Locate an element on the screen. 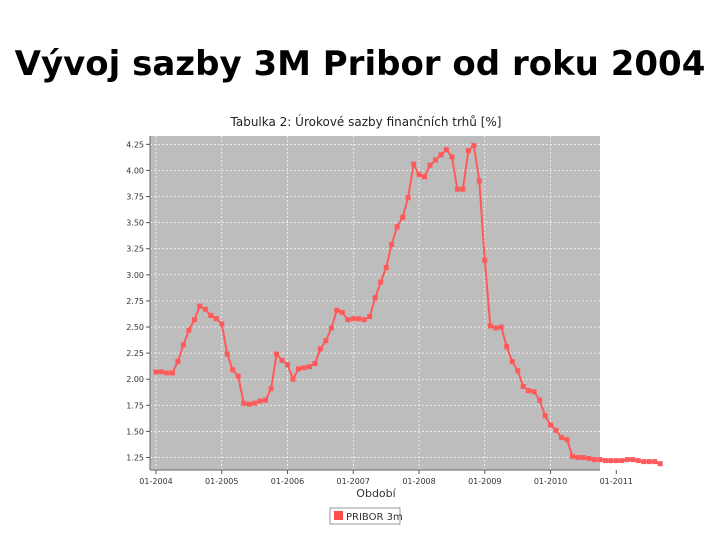 Image resolution: width=720 pixels, height=540 pixels. y-tick-label: 2.50 is located at coordinates (135, 327).